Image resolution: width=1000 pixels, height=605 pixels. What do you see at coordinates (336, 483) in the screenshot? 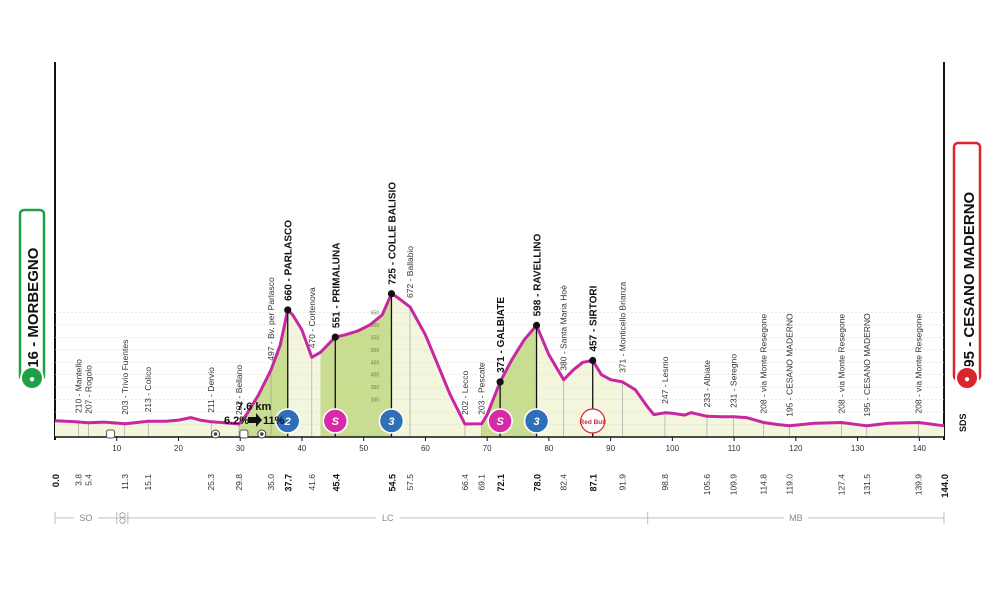
I see `summit-km-label: 45.4` at bounding box center [336, 483].